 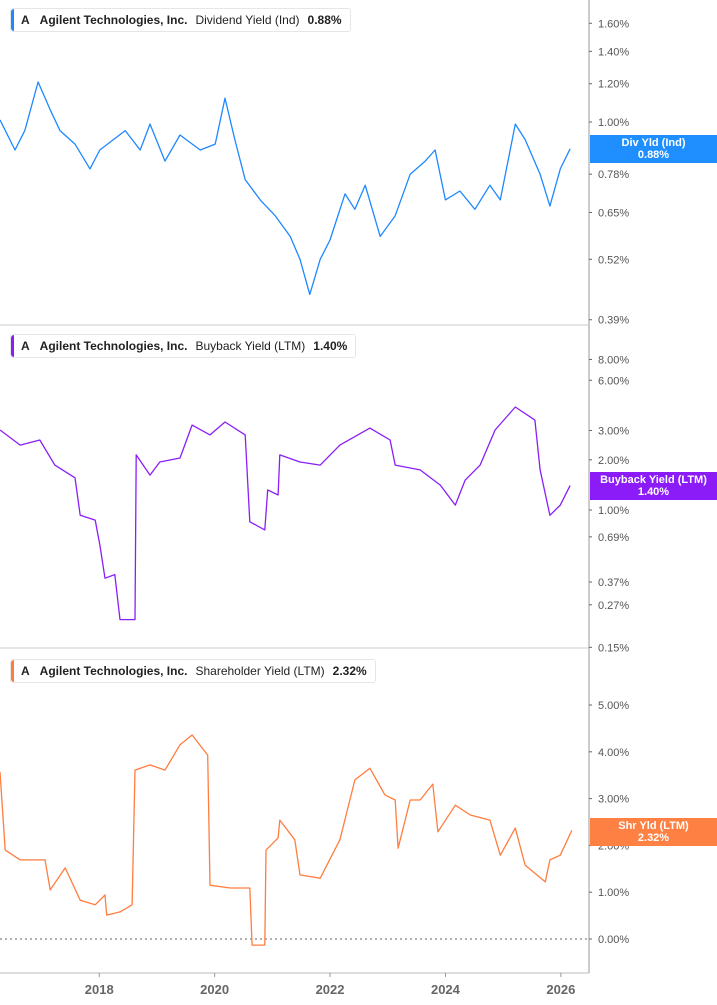 What do you see at coordinates (613, 538) in the screenshot?
I see `y-tick-label: 0.69%` at bounding box center [613, 538].